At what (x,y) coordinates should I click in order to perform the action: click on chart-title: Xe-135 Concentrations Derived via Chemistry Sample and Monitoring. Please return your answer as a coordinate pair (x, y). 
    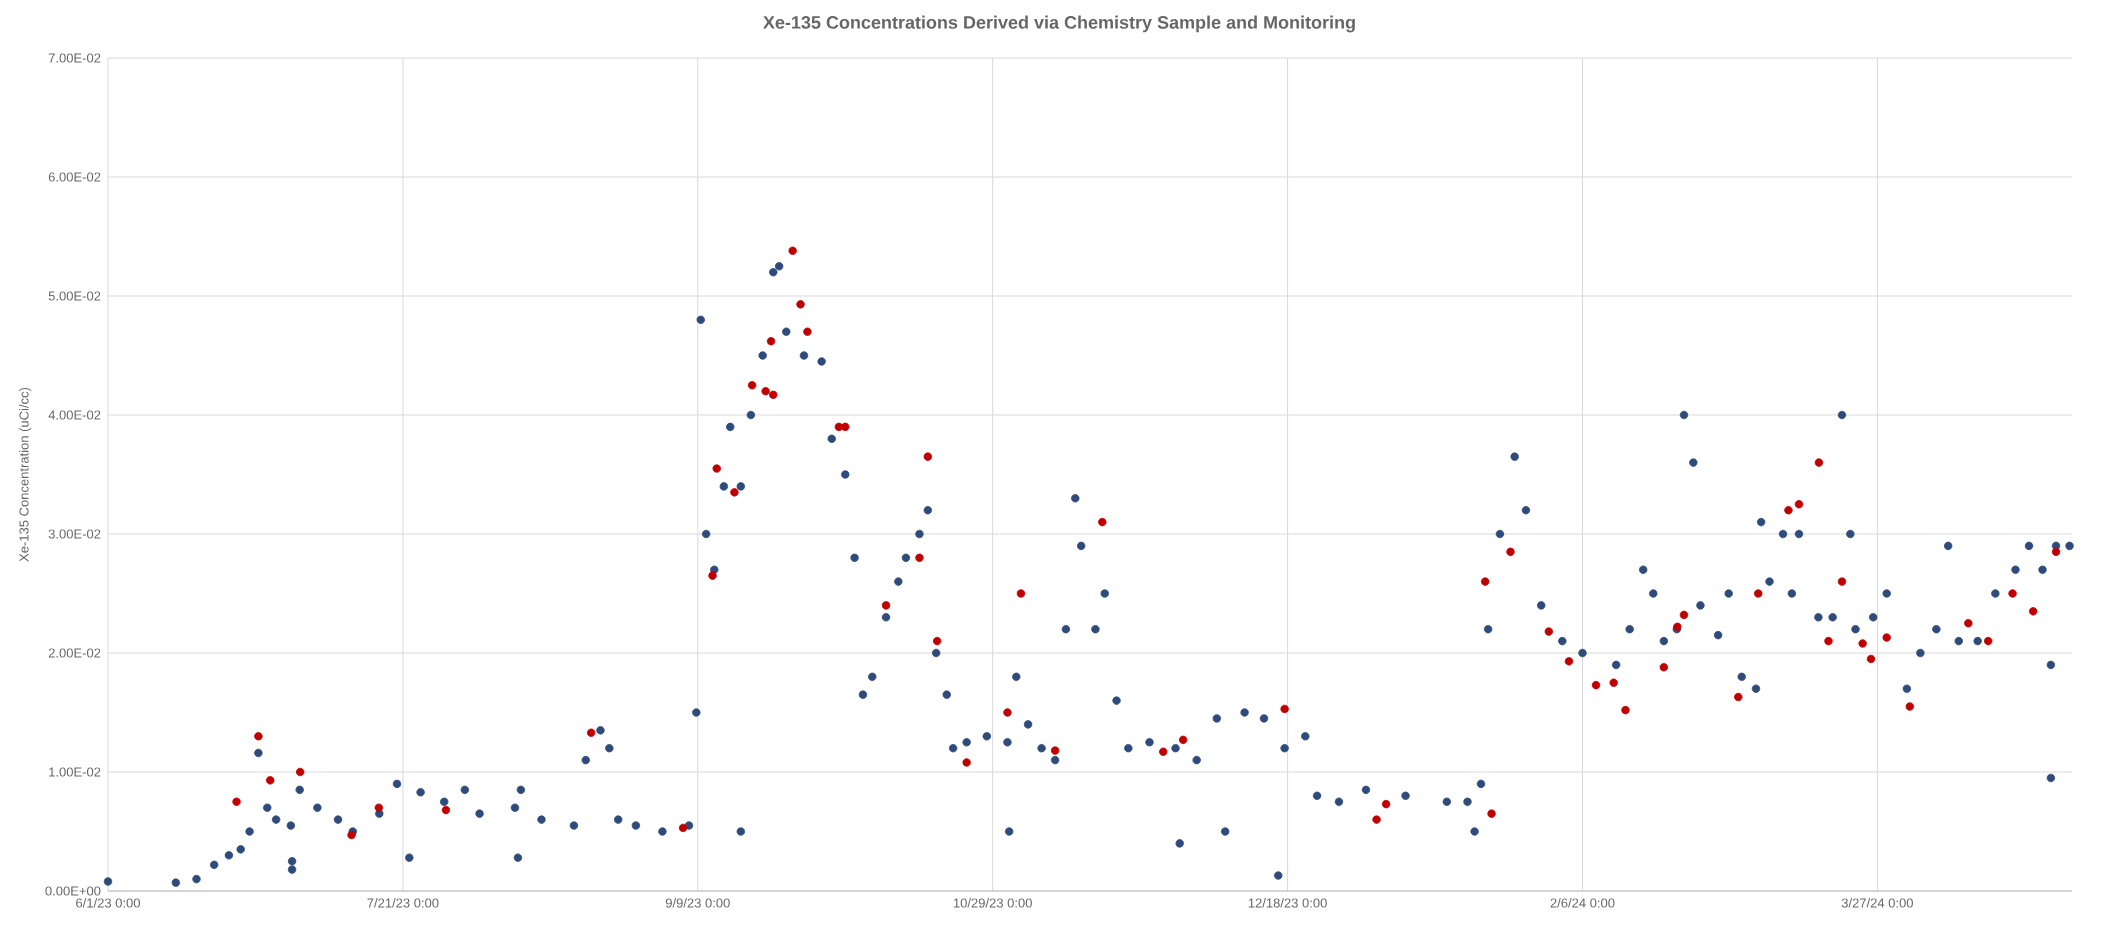
    Looking at the image, I should click on (1059, 24).